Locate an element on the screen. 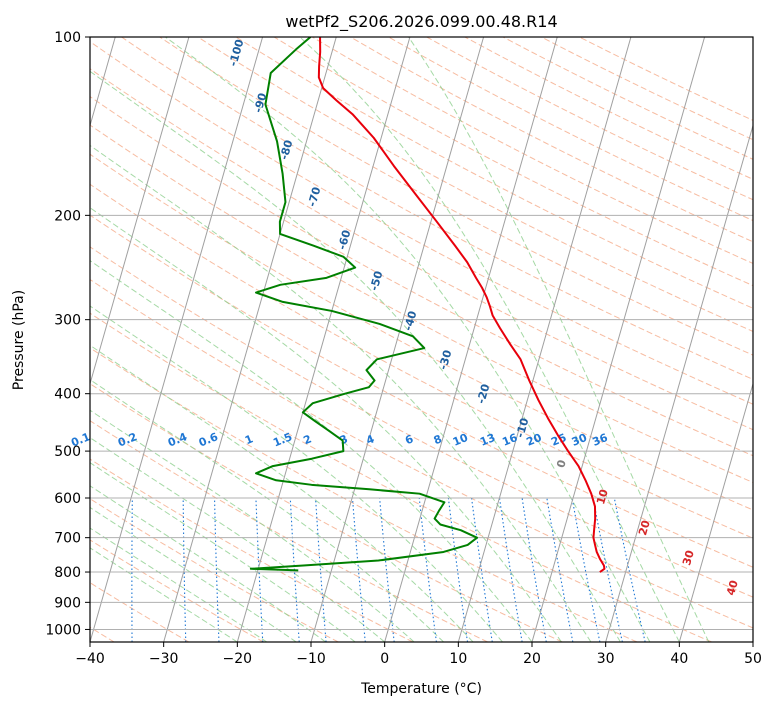  x-axis-title: Temperature (°C) is located at coordinates (421, 689).